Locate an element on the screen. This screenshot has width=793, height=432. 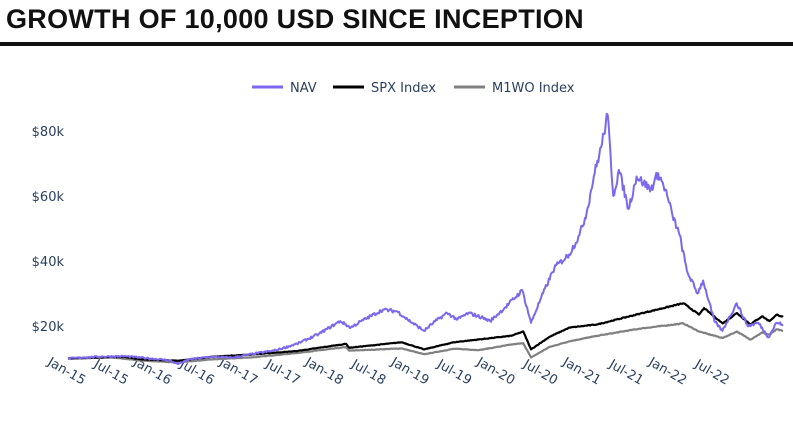
chart-title: GROWTH OF 10,000 USD SINCE INCEPTION is located at coordinates (295, 19).